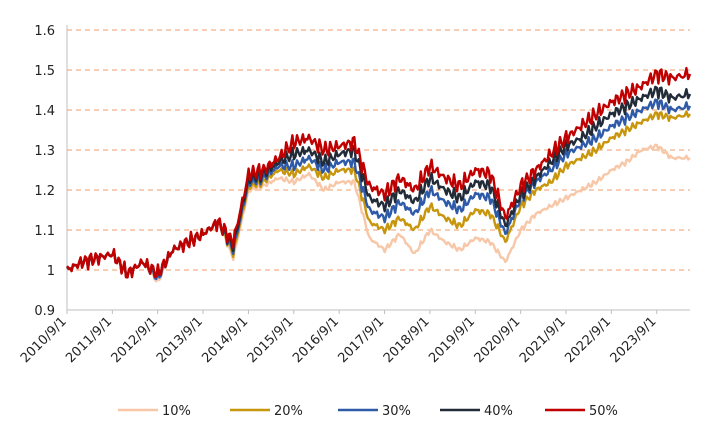 This screenshot has width=705, height=435. I want to click on y-tick-label: 1.5, so click(44, 71).